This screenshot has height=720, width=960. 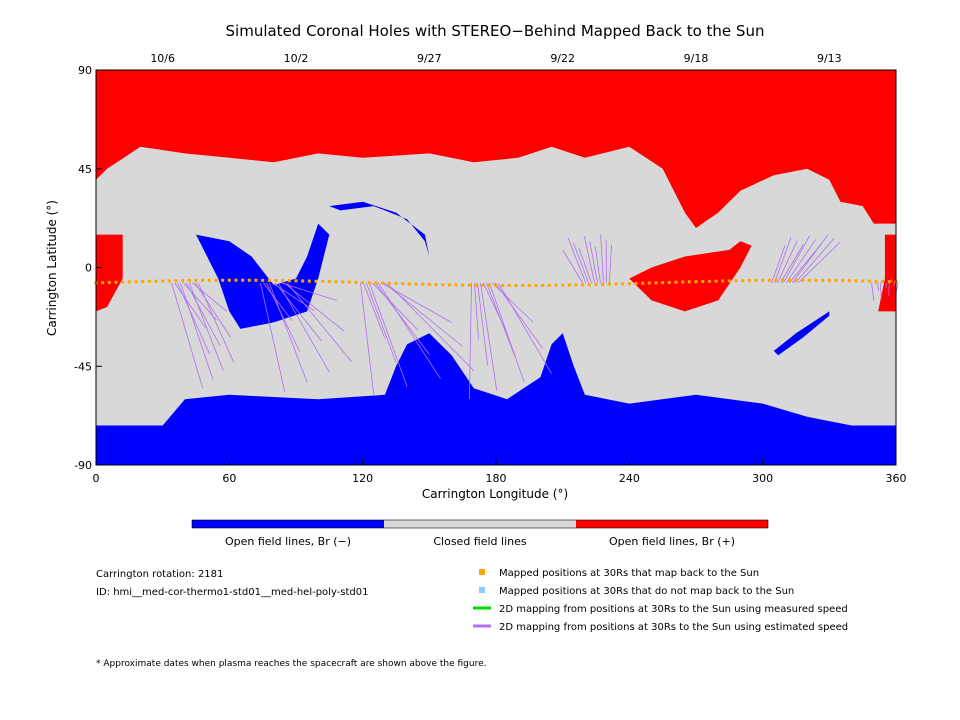 What do you see at coordinates (896, 478) in the screenshot?
I see `x-tick-label: 360` at bounding box center [896, 478].